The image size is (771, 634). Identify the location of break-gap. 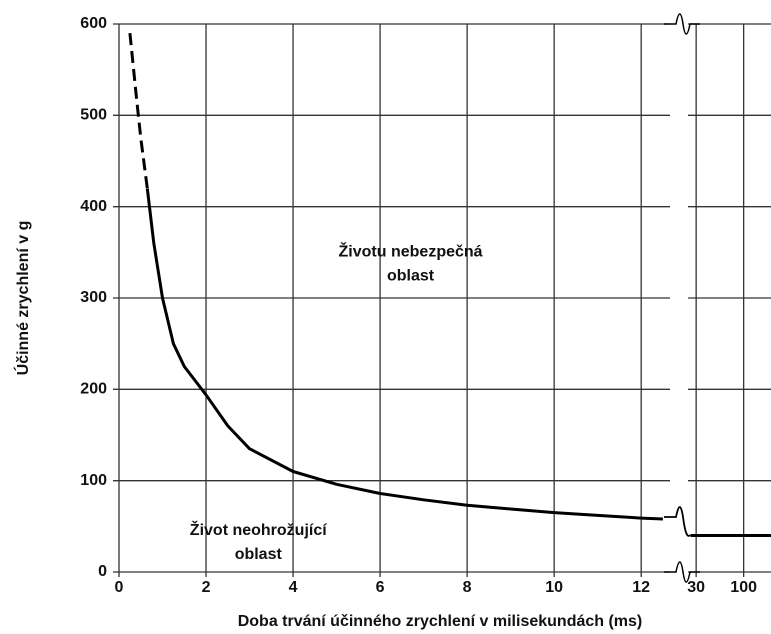
(679, 298).